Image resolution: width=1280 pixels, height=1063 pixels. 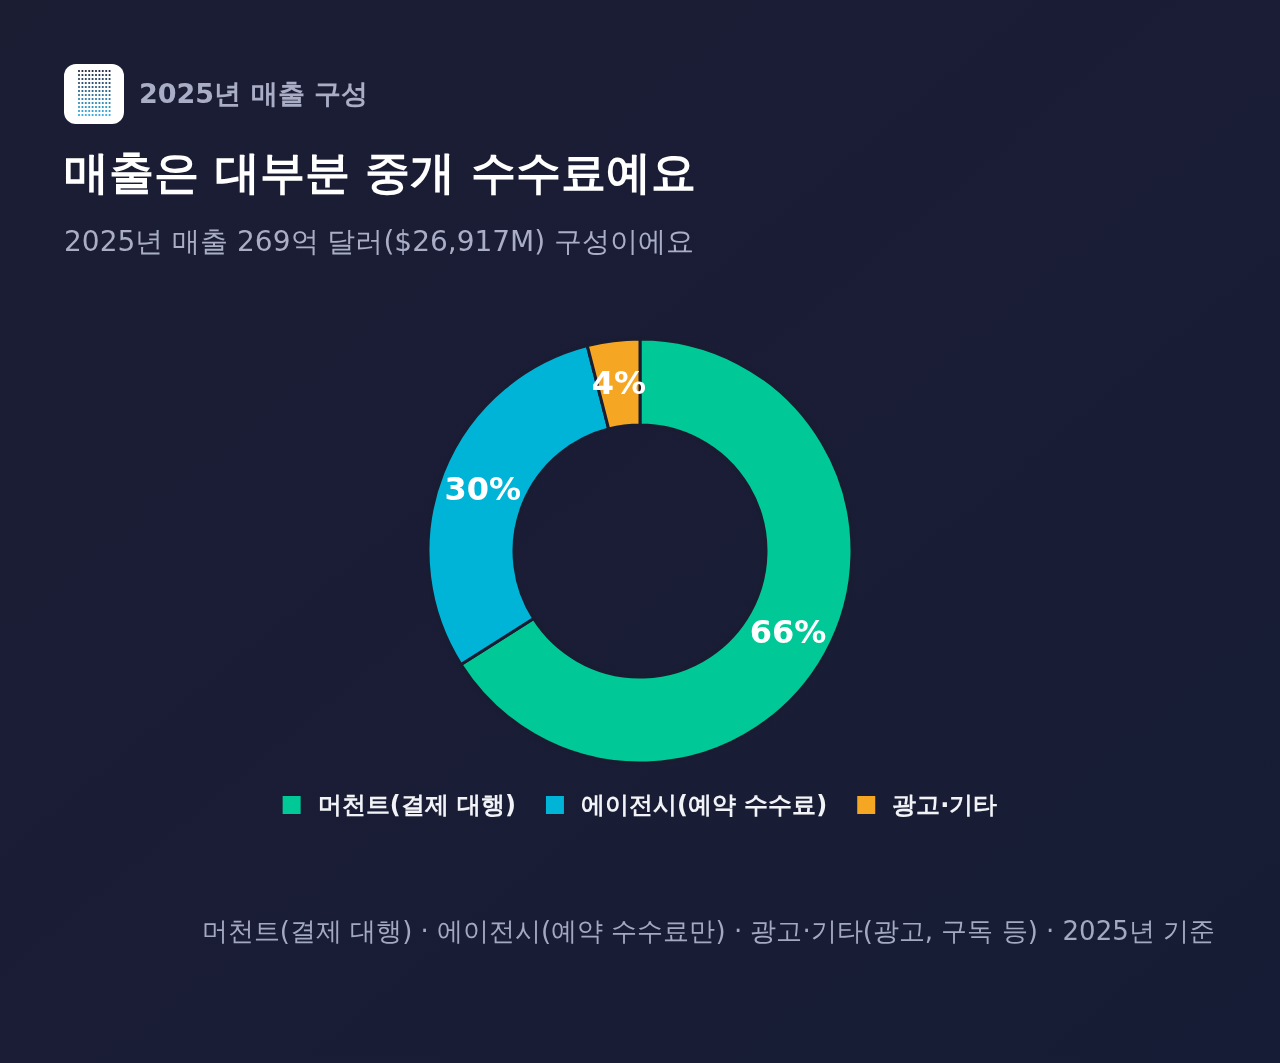 I want to click on legend-label: 에이전시(예약 수수료), so click(x=704, y=805).